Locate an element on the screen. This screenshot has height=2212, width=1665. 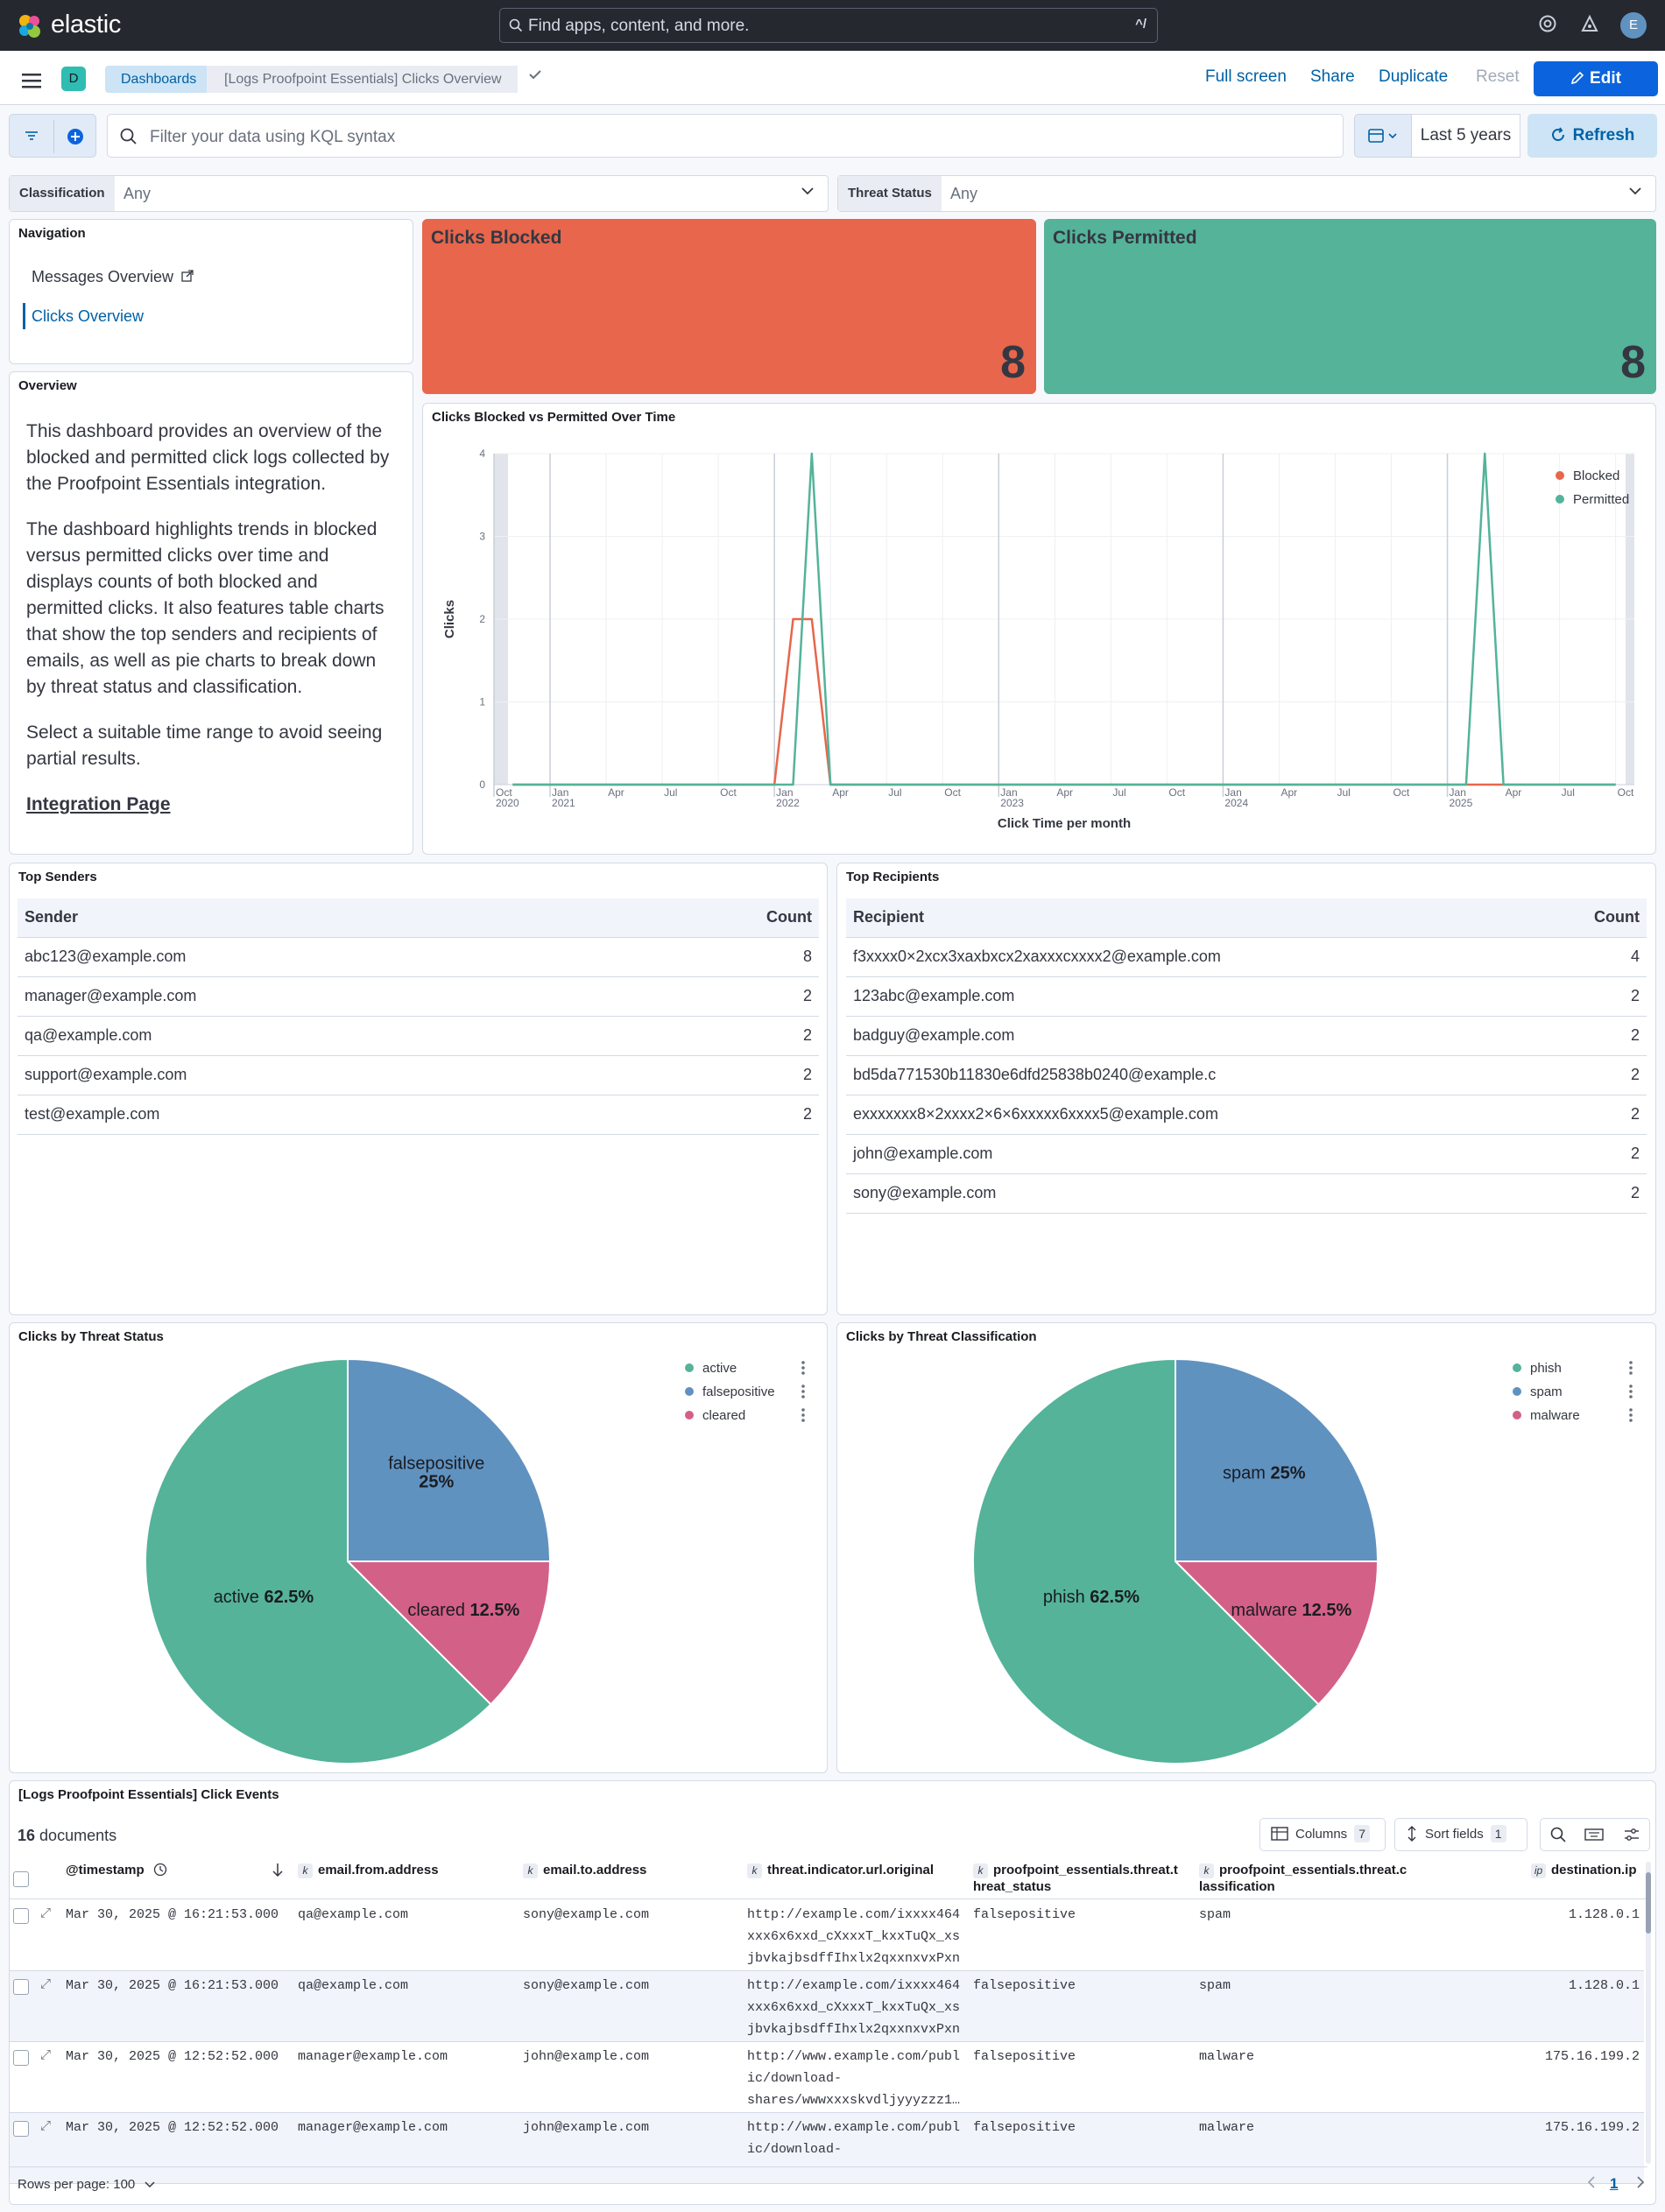
column-header: Recipient is located at coordinates (1192, 918).